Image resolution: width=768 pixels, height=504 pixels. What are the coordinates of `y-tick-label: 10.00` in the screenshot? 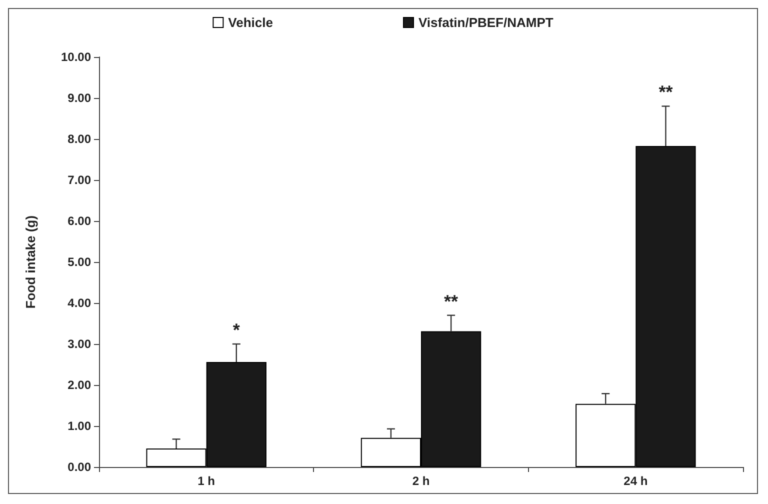 It's located at (76, 57).